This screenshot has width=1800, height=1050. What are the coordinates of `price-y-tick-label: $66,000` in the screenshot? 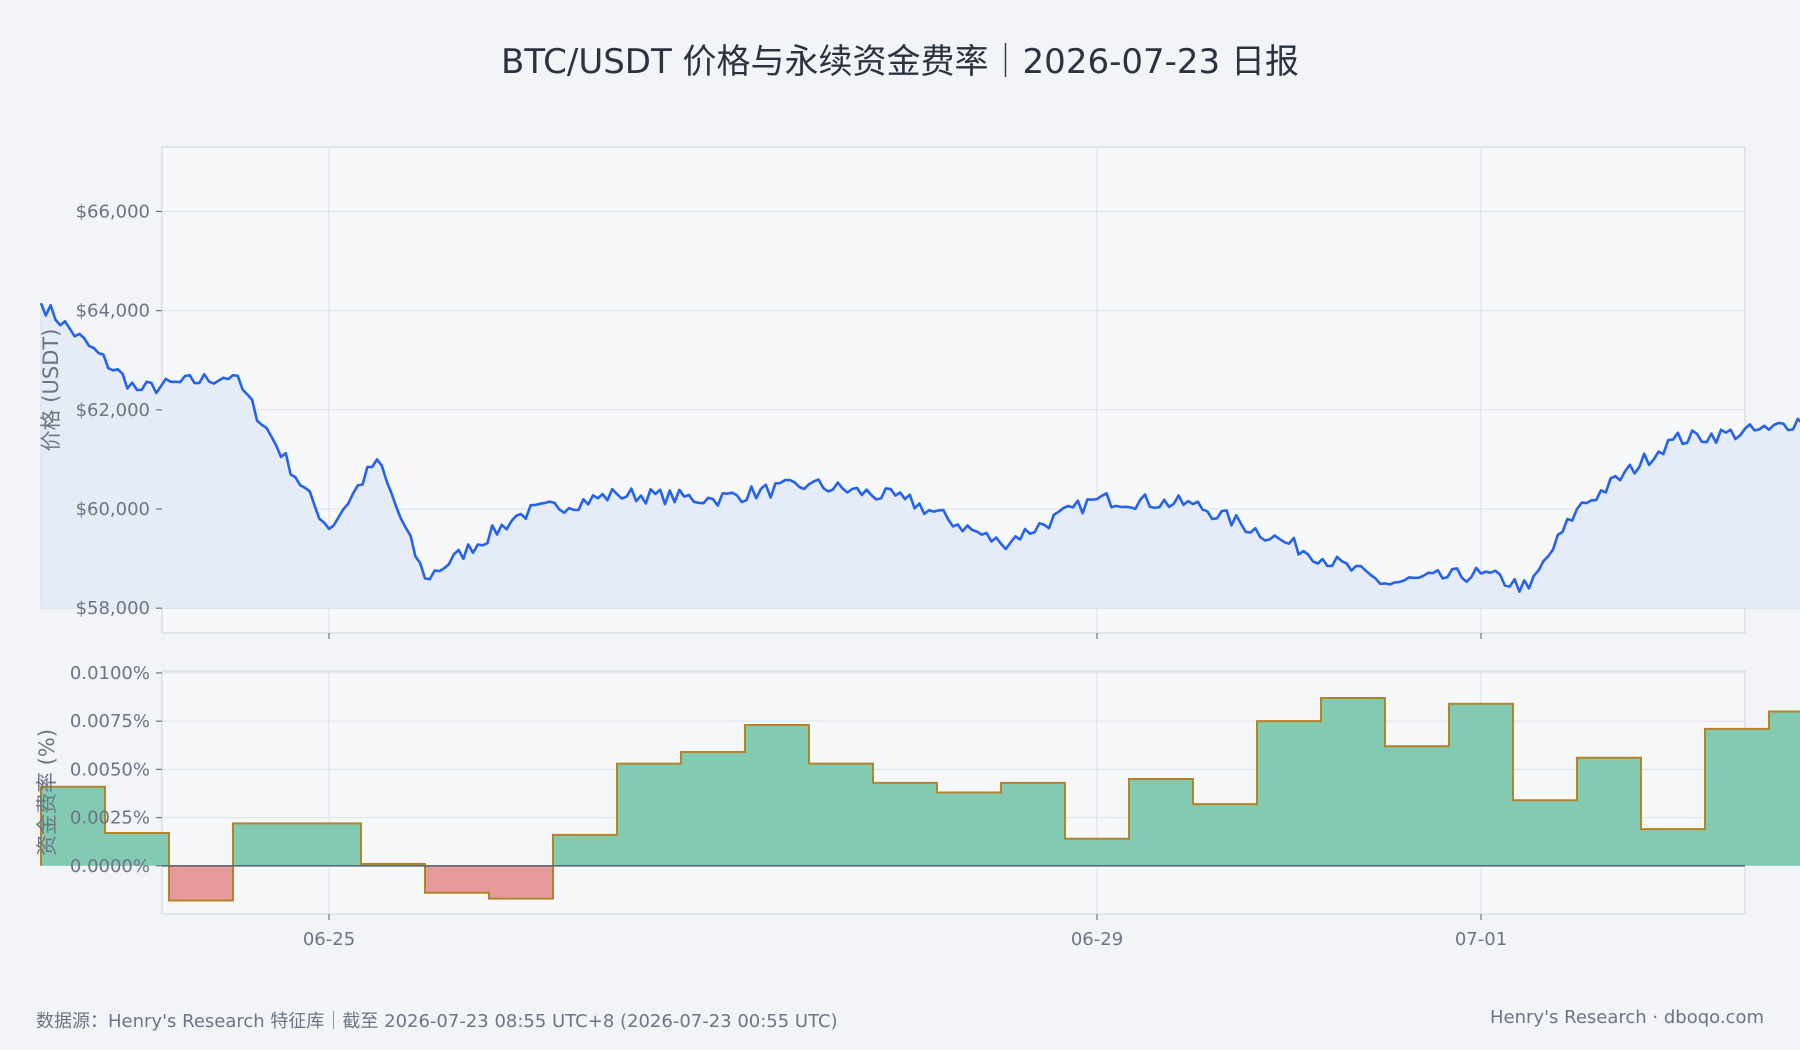 It's located at (113, 211).